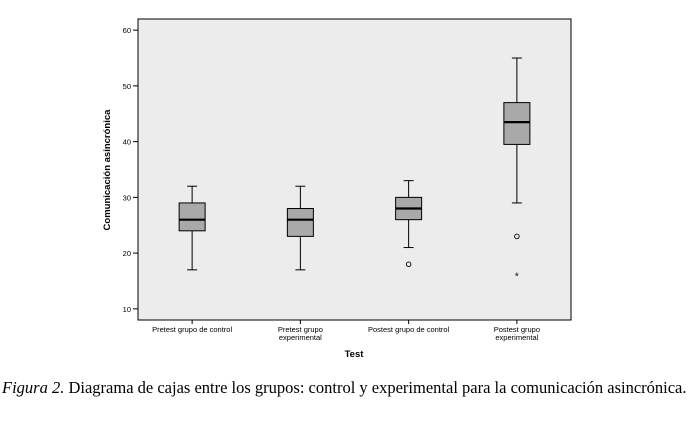 The width and height of the screenshot is (689, 427). I want to click on x-tick-label-line: Postest grupo de control, so click(409, 329).